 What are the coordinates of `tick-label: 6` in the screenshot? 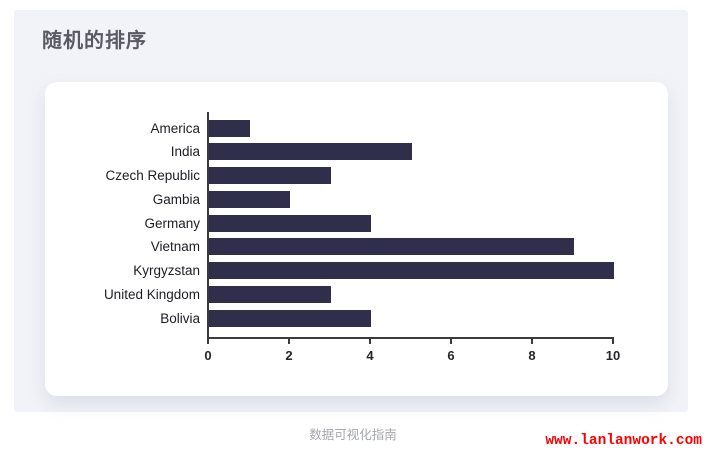 It's located at (451, 355).